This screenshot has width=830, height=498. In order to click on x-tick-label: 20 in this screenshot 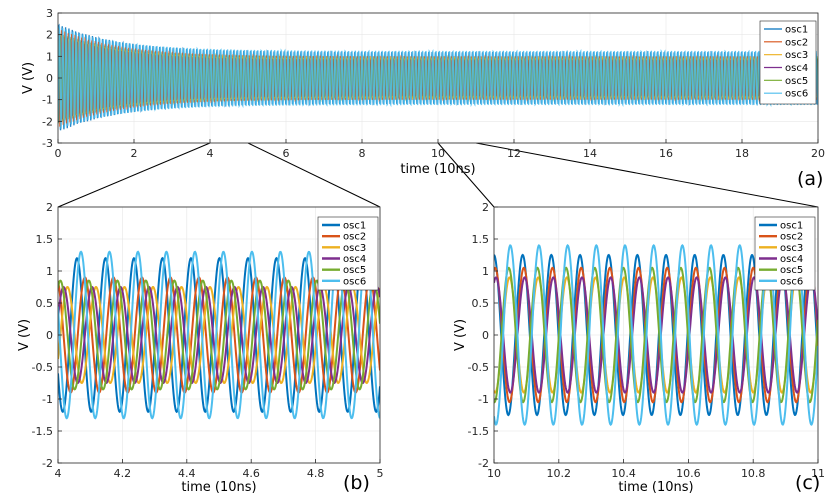, I will do `click(818, 153)`.